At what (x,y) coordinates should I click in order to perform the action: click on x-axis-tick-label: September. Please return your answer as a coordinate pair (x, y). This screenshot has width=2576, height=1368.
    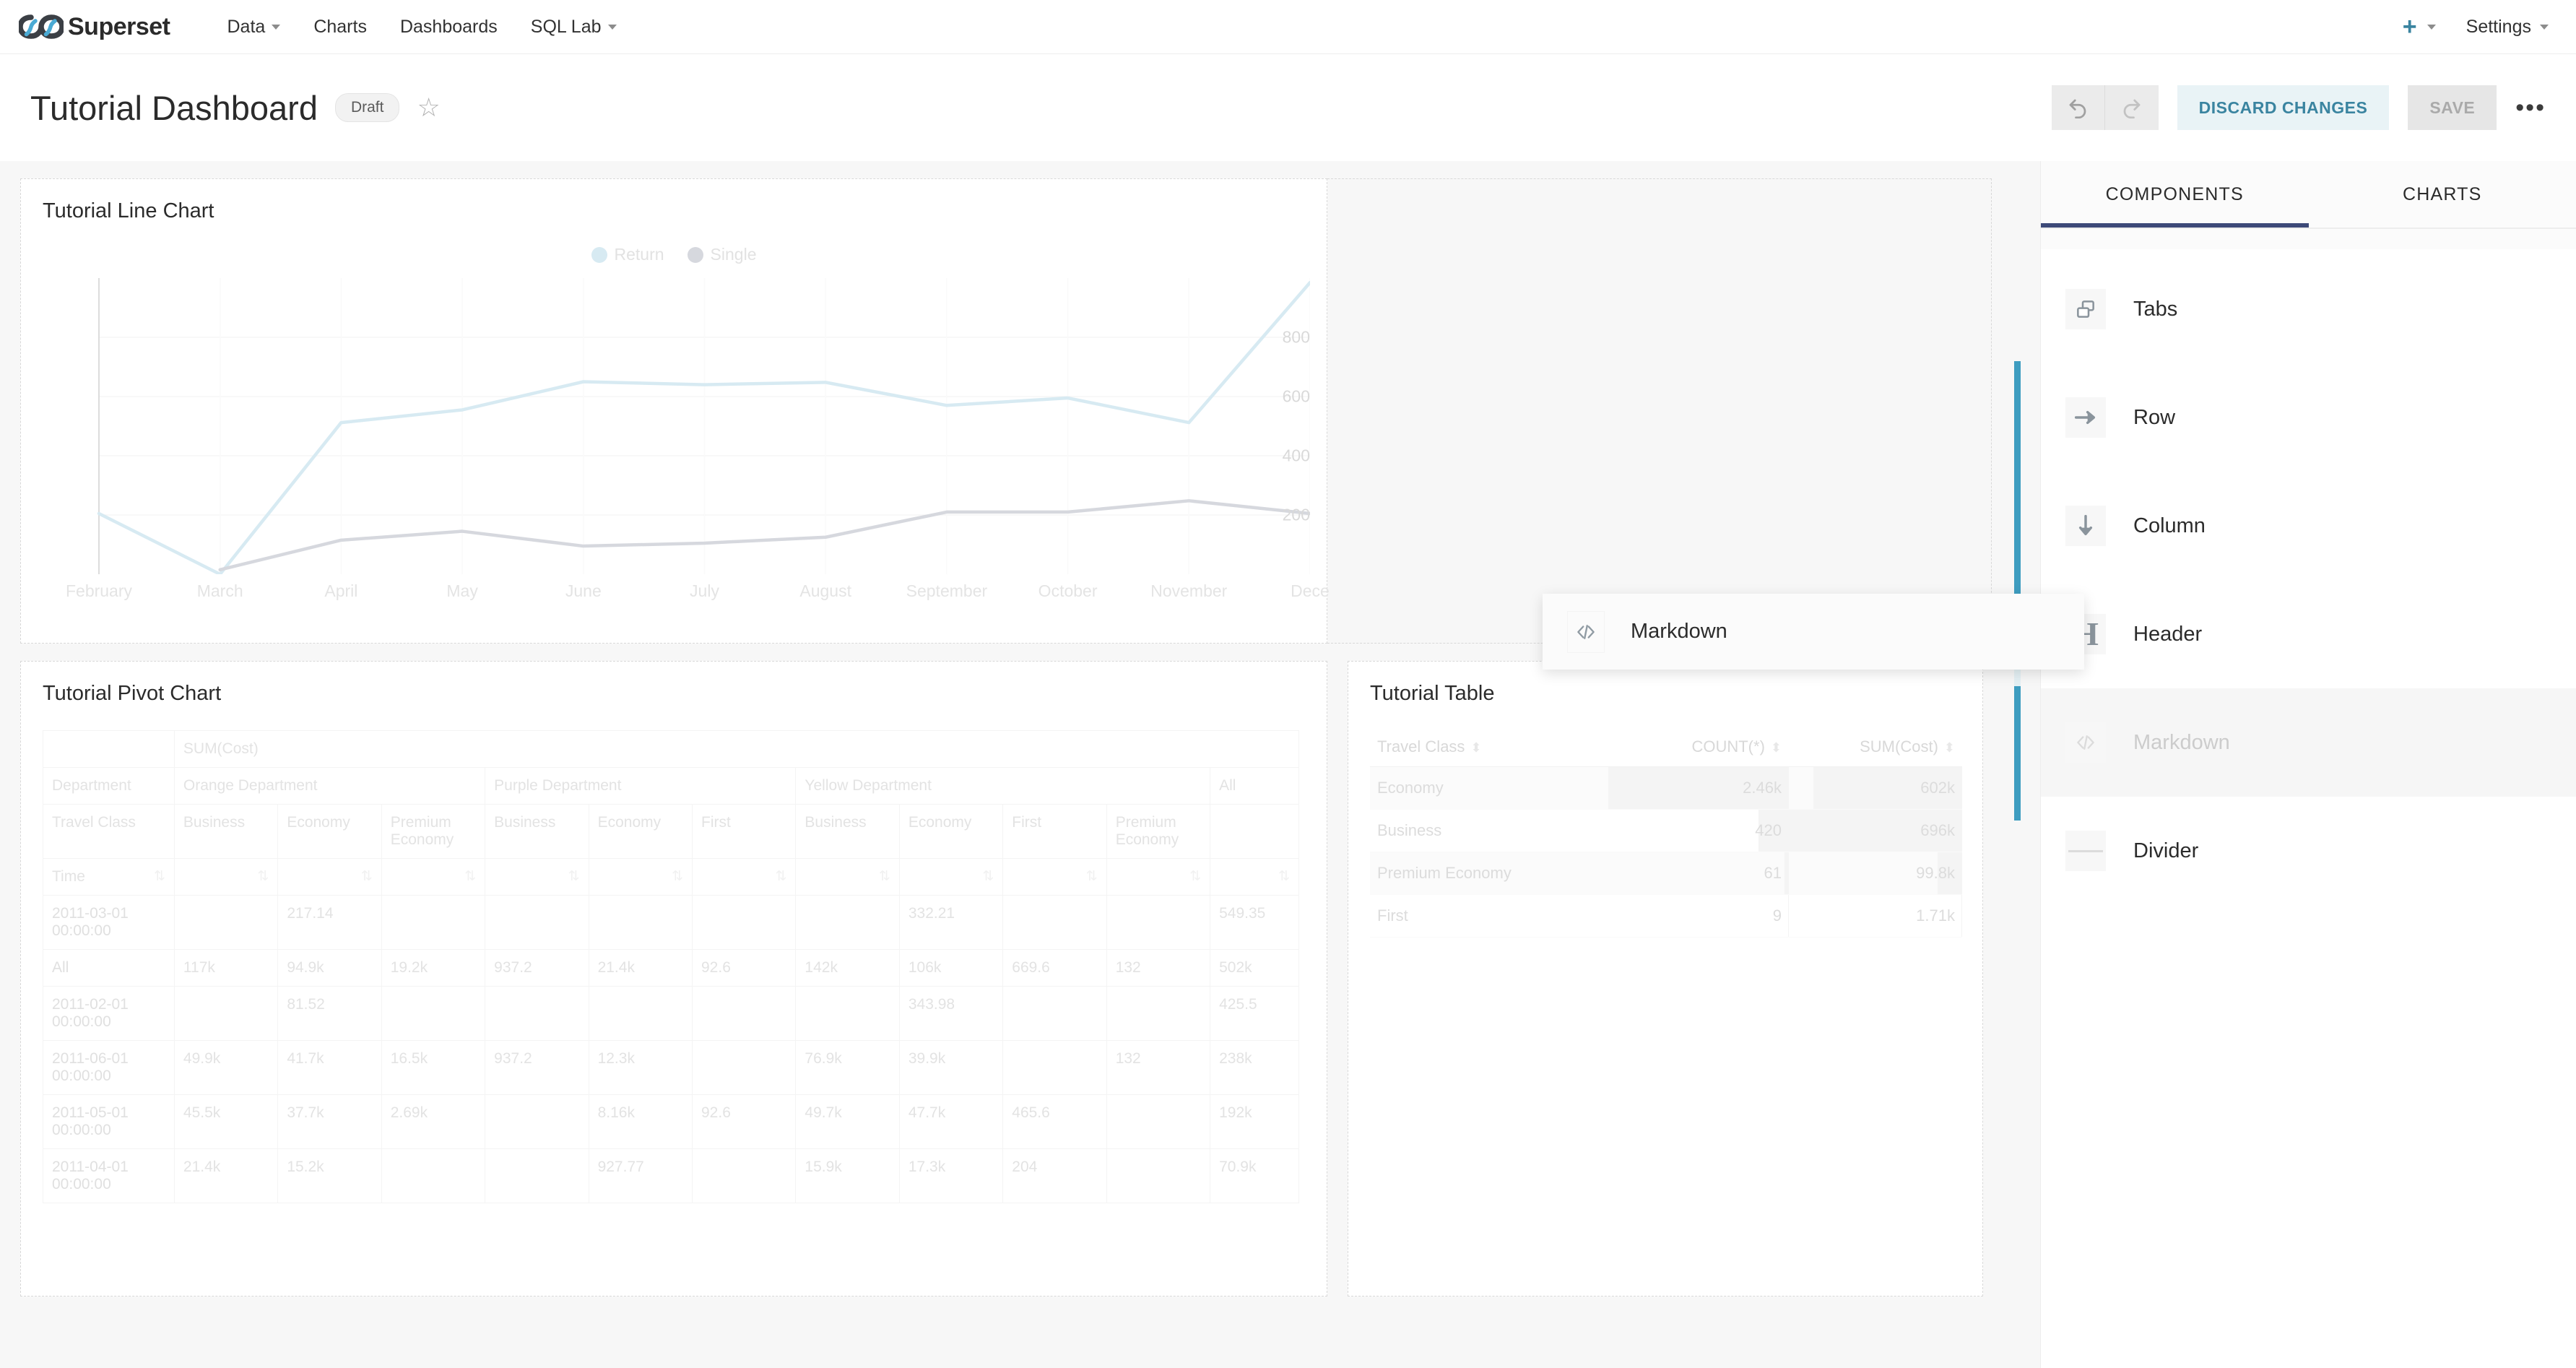
    Looking at the image, I should click on (947, 591).